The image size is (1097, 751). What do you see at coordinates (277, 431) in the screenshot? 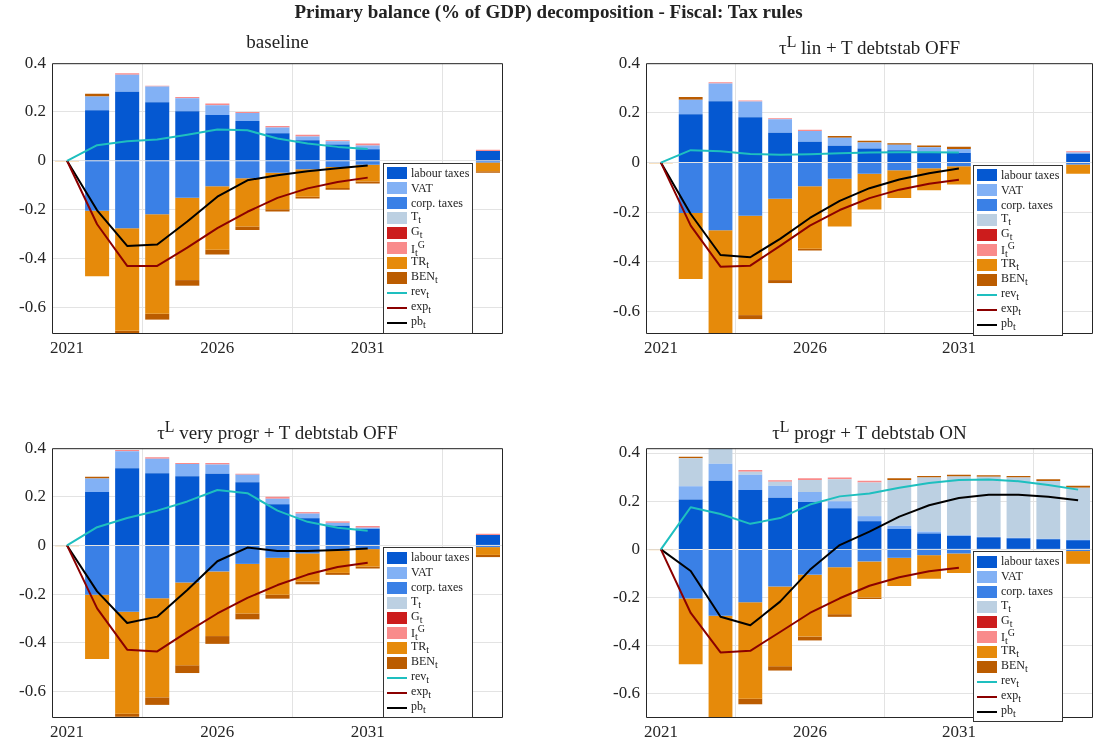
I see `chart-title: τ$^{L}$ very progr + T debtstab OFF` at bounding box center [277, 431].